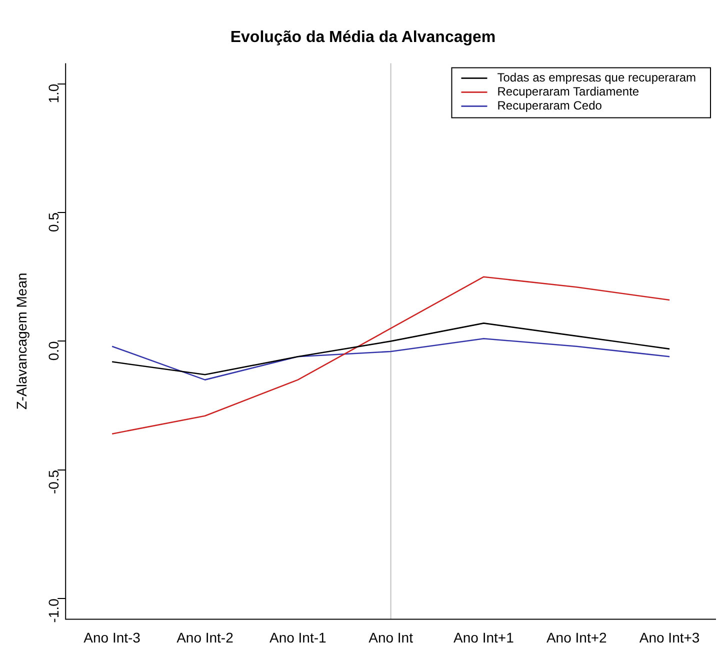 The height and width of the screenshot is (660, 726). Describe the element at coordinates (205, 637) in the screenshot. I see `x-tick-label: Ano Int-2` at that location.